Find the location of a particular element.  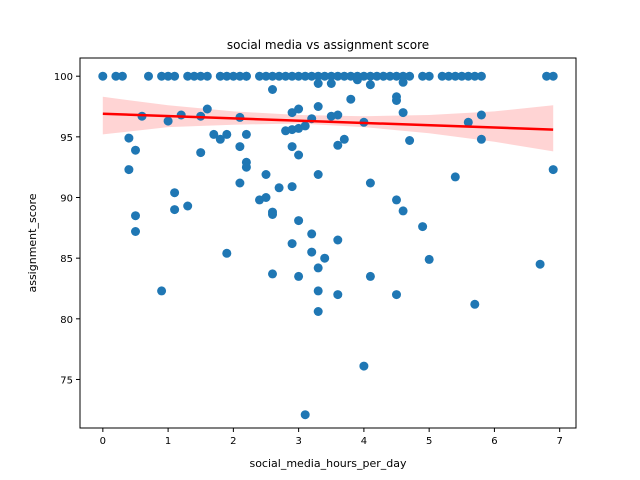

x-tick-label: 3 is located at coordinates (298, 441).